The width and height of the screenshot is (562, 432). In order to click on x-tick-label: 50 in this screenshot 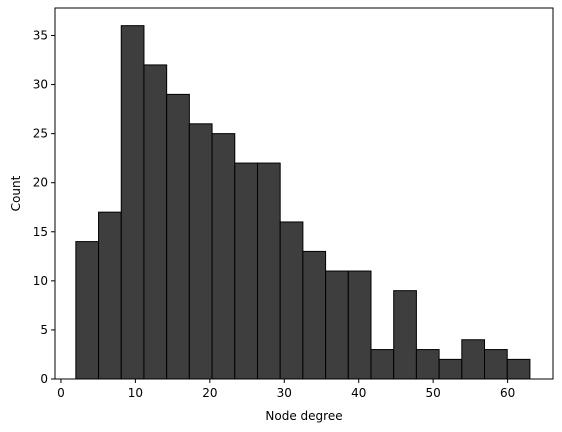, I will do `click(433, 393)`.